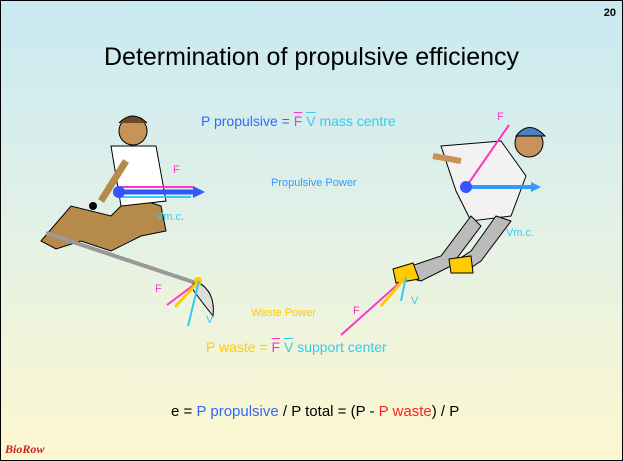  What do you see at coordinates (284, 313) in the screenshot?
I see `waste-power-label: Waste Power` at bounding box center [284, 313].